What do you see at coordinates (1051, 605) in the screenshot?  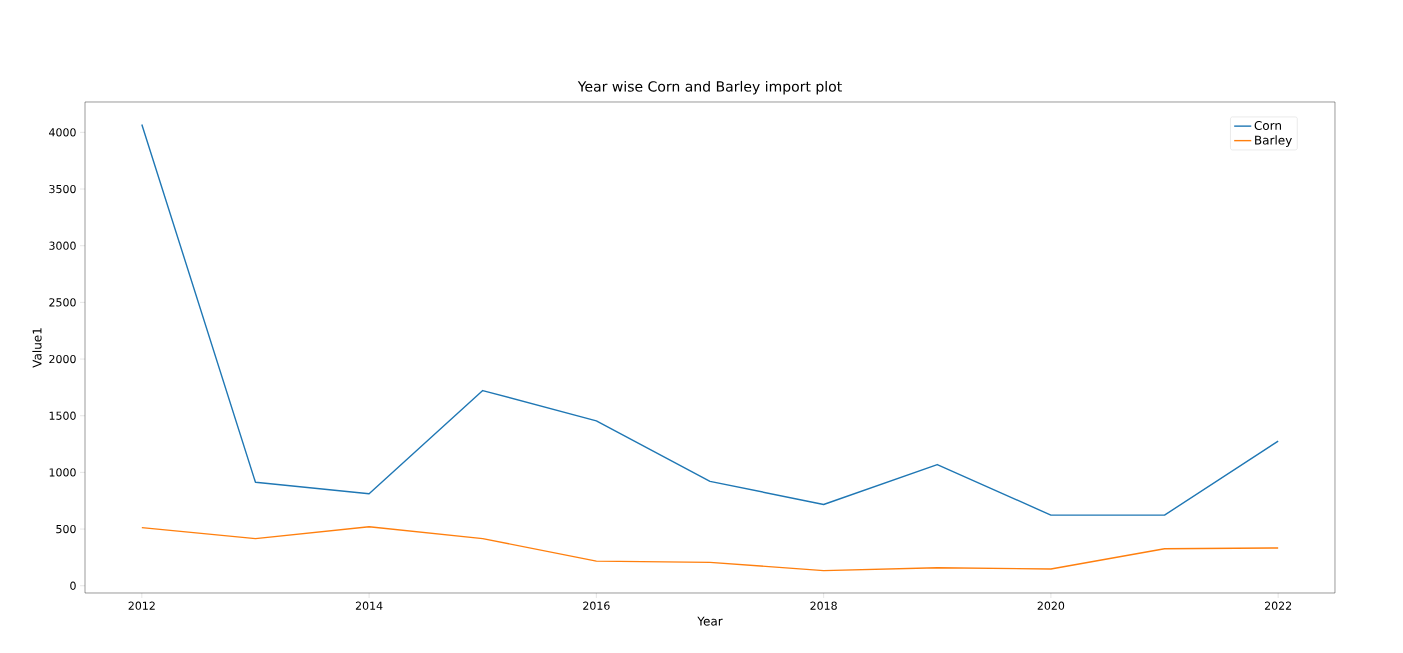 I see `x-tick-label: 2020` at bounding box center [1051, 605].